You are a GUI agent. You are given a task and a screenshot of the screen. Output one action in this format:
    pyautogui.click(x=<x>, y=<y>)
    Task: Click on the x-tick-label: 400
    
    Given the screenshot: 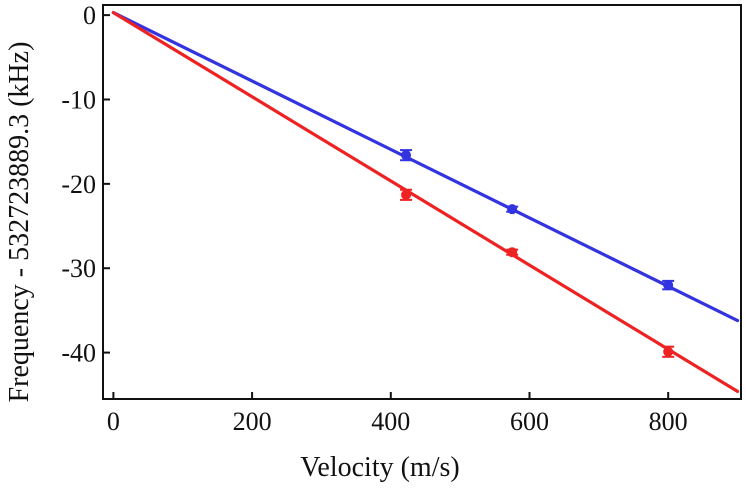 What is the action you would take?
    pyautogui.click(x=390, y=421)
    